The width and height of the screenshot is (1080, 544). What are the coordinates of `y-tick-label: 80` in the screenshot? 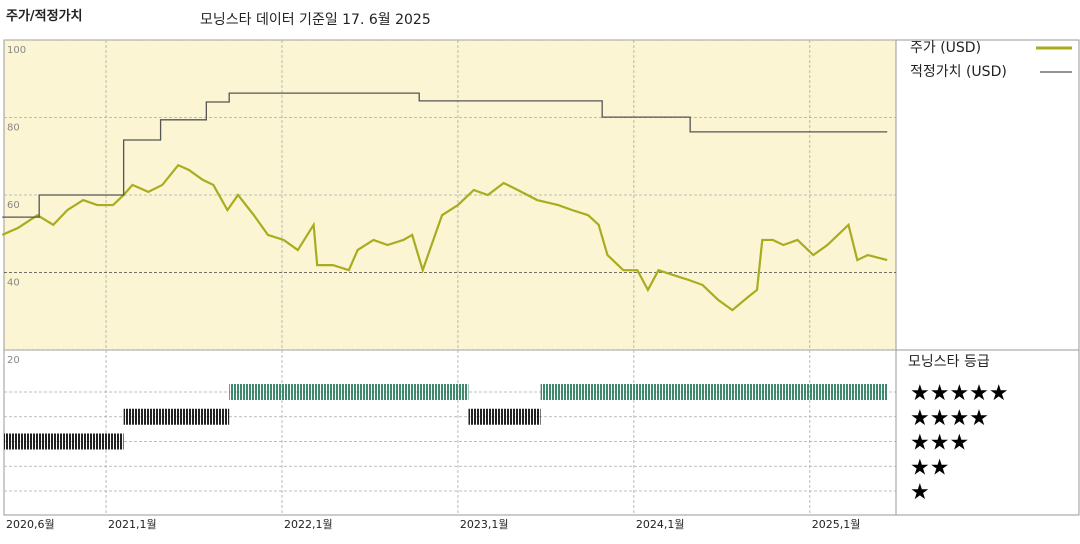 It's located at (13, 128).